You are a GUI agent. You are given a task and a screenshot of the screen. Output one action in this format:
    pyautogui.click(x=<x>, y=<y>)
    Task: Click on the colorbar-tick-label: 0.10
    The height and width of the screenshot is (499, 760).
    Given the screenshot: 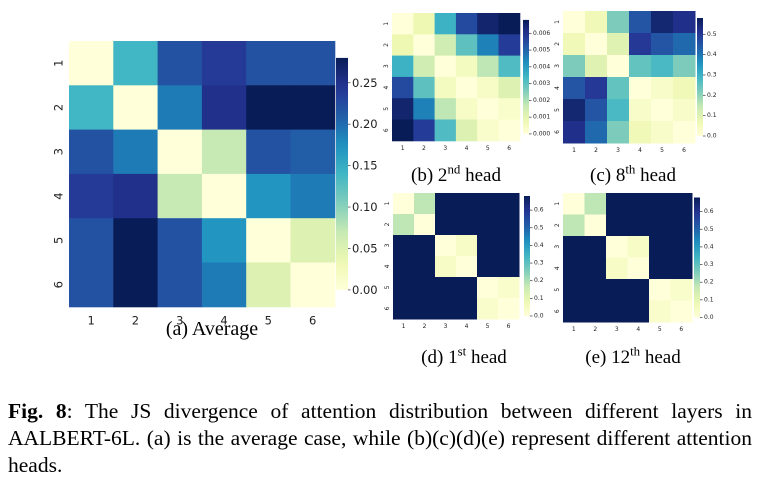 What is the action you would take?
    pyautogui.click(x=365, y=207)
    